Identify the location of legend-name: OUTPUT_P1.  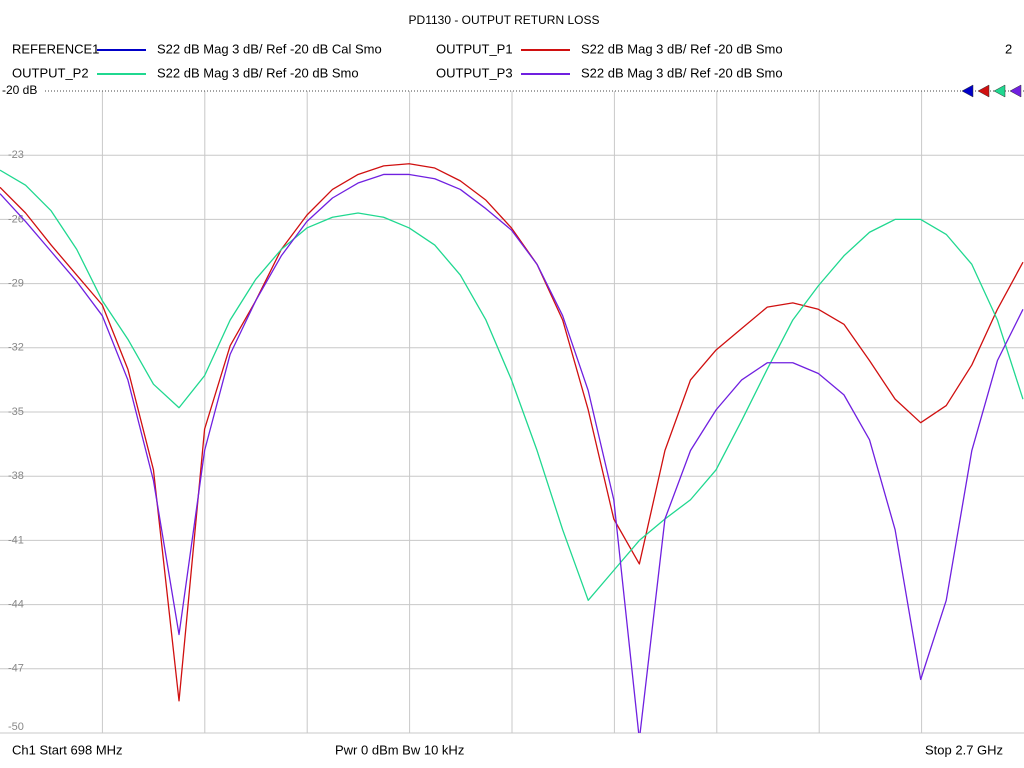
(474, 48).